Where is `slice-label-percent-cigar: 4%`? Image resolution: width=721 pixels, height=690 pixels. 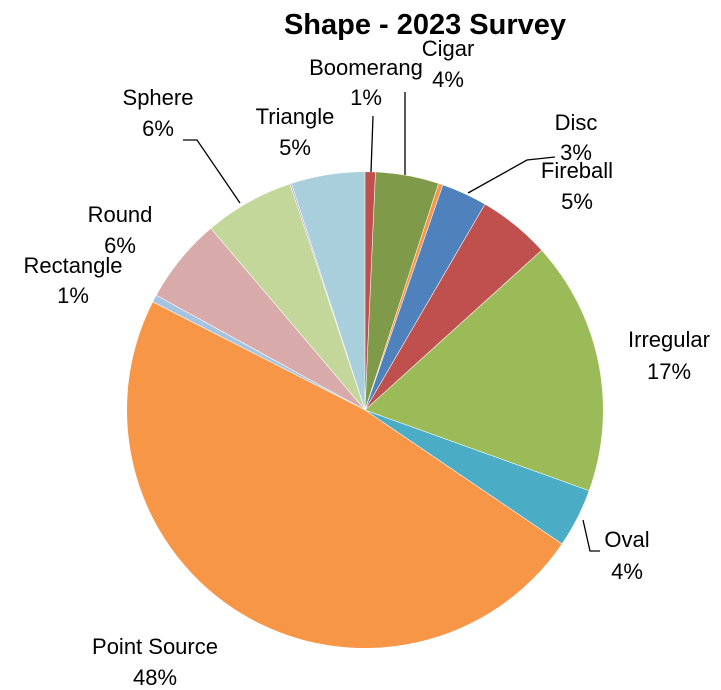 slice-label-percent-cigar: 4% is located at coordinates (448, 79).